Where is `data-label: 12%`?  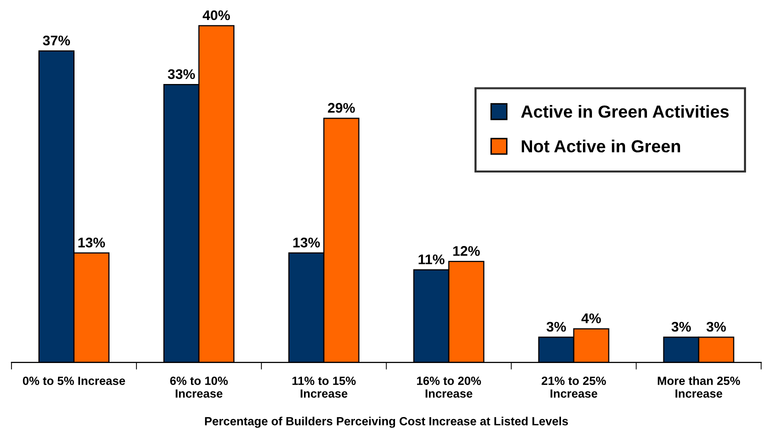
data-label: 12% is located at coordinates (466, 251).